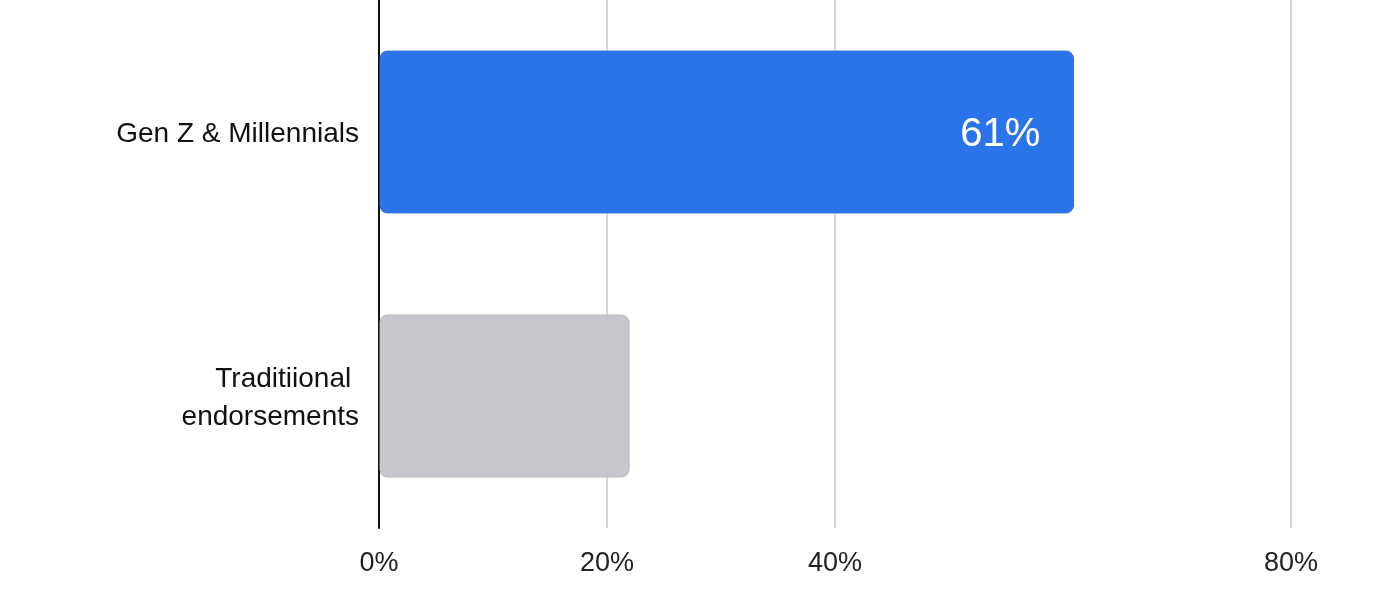  What do you see at coordinates (1000, 132) in the screenshot?
I see `data-label: 61%` at bounding box center [1000, 132].